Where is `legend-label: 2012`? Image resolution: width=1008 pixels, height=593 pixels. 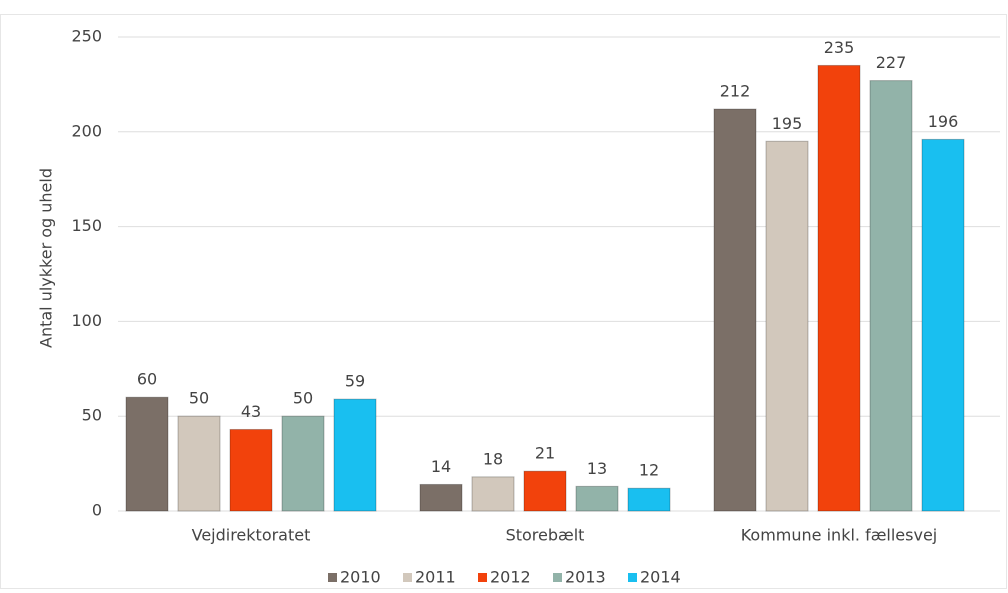 legend-label: 2012 is located at coordinates (510, 577).